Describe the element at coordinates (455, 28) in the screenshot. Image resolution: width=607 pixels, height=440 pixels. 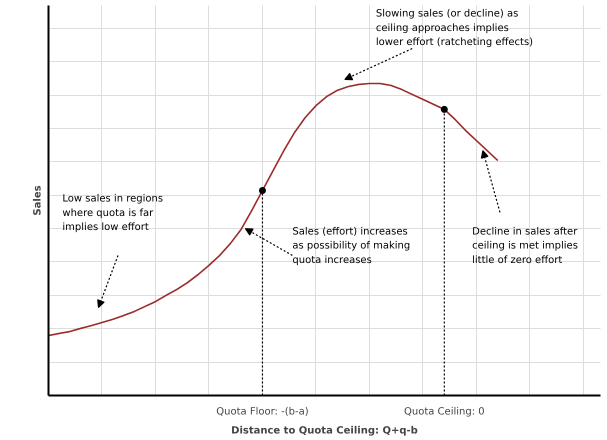
I see `text: Slowing sales (or decline) as ceiling approaches implies lower effort (ratcheting effects)` at that location.